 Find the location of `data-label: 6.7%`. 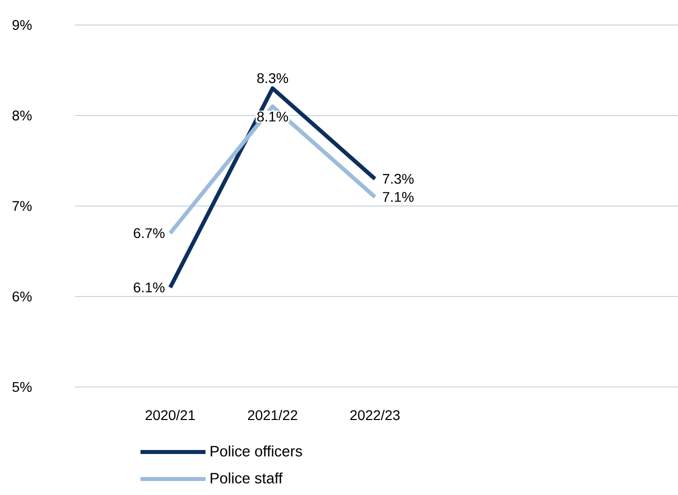

data-label: 6.7% is located at coordinates (149, 233).